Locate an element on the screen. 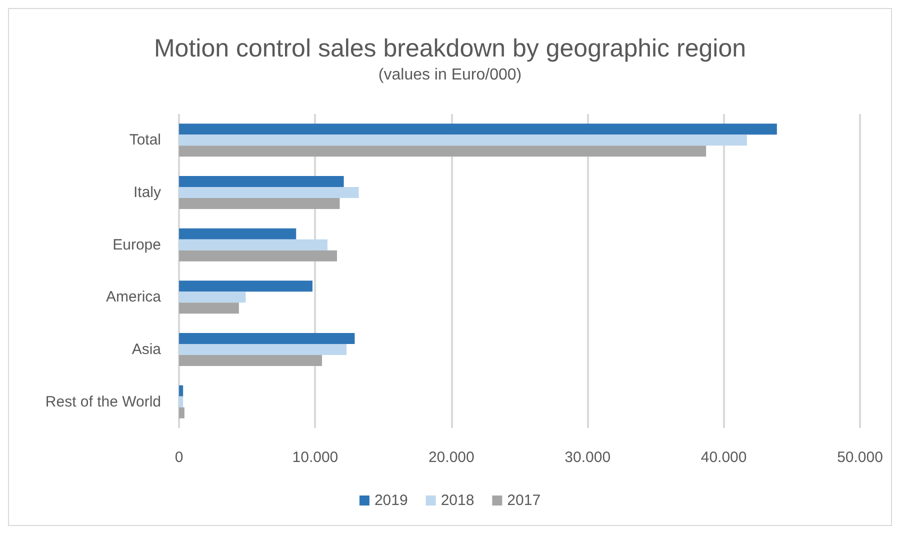 This screenshot has width=902, height=536. legend-label: 2018 is located at coordinates (457, 500).